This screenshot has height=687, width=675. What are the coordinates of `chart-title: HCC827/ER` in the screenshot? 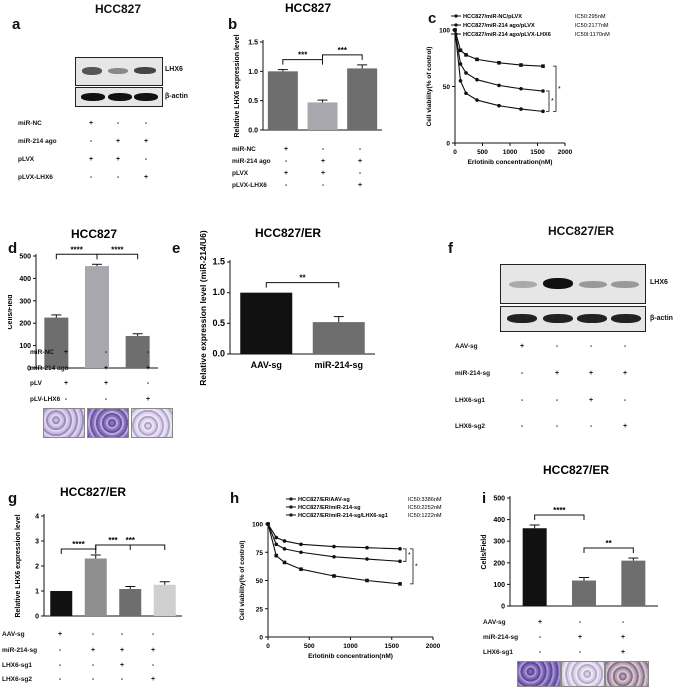 It's located at (288, 233).